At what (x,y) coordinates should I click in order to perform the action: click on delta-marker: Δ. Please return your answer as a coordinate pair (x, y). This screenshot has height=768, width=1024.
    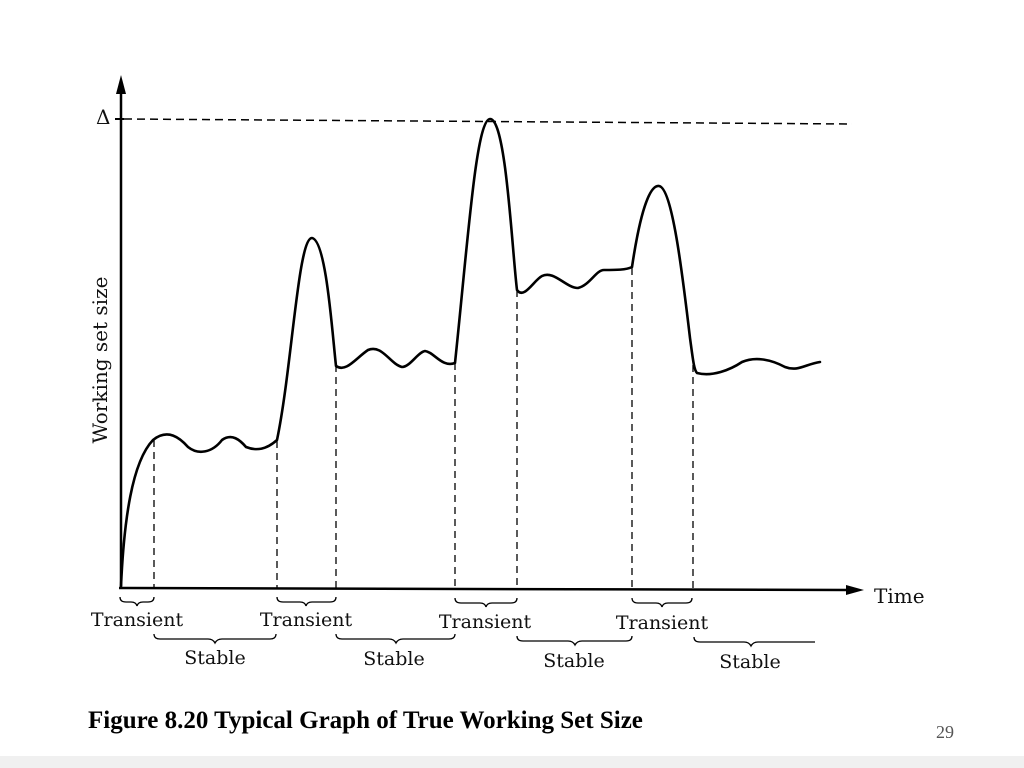
    Looking at the image, I should click on (103, 117).